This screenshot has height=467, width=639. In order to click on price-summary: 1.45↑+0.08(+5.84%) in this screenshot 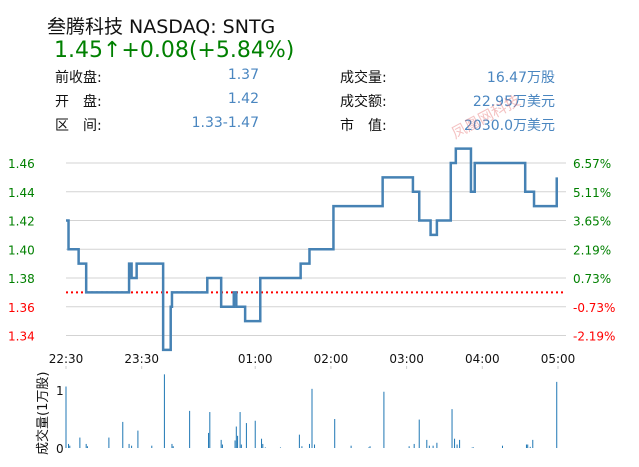, I will do `click(174, 50)`.